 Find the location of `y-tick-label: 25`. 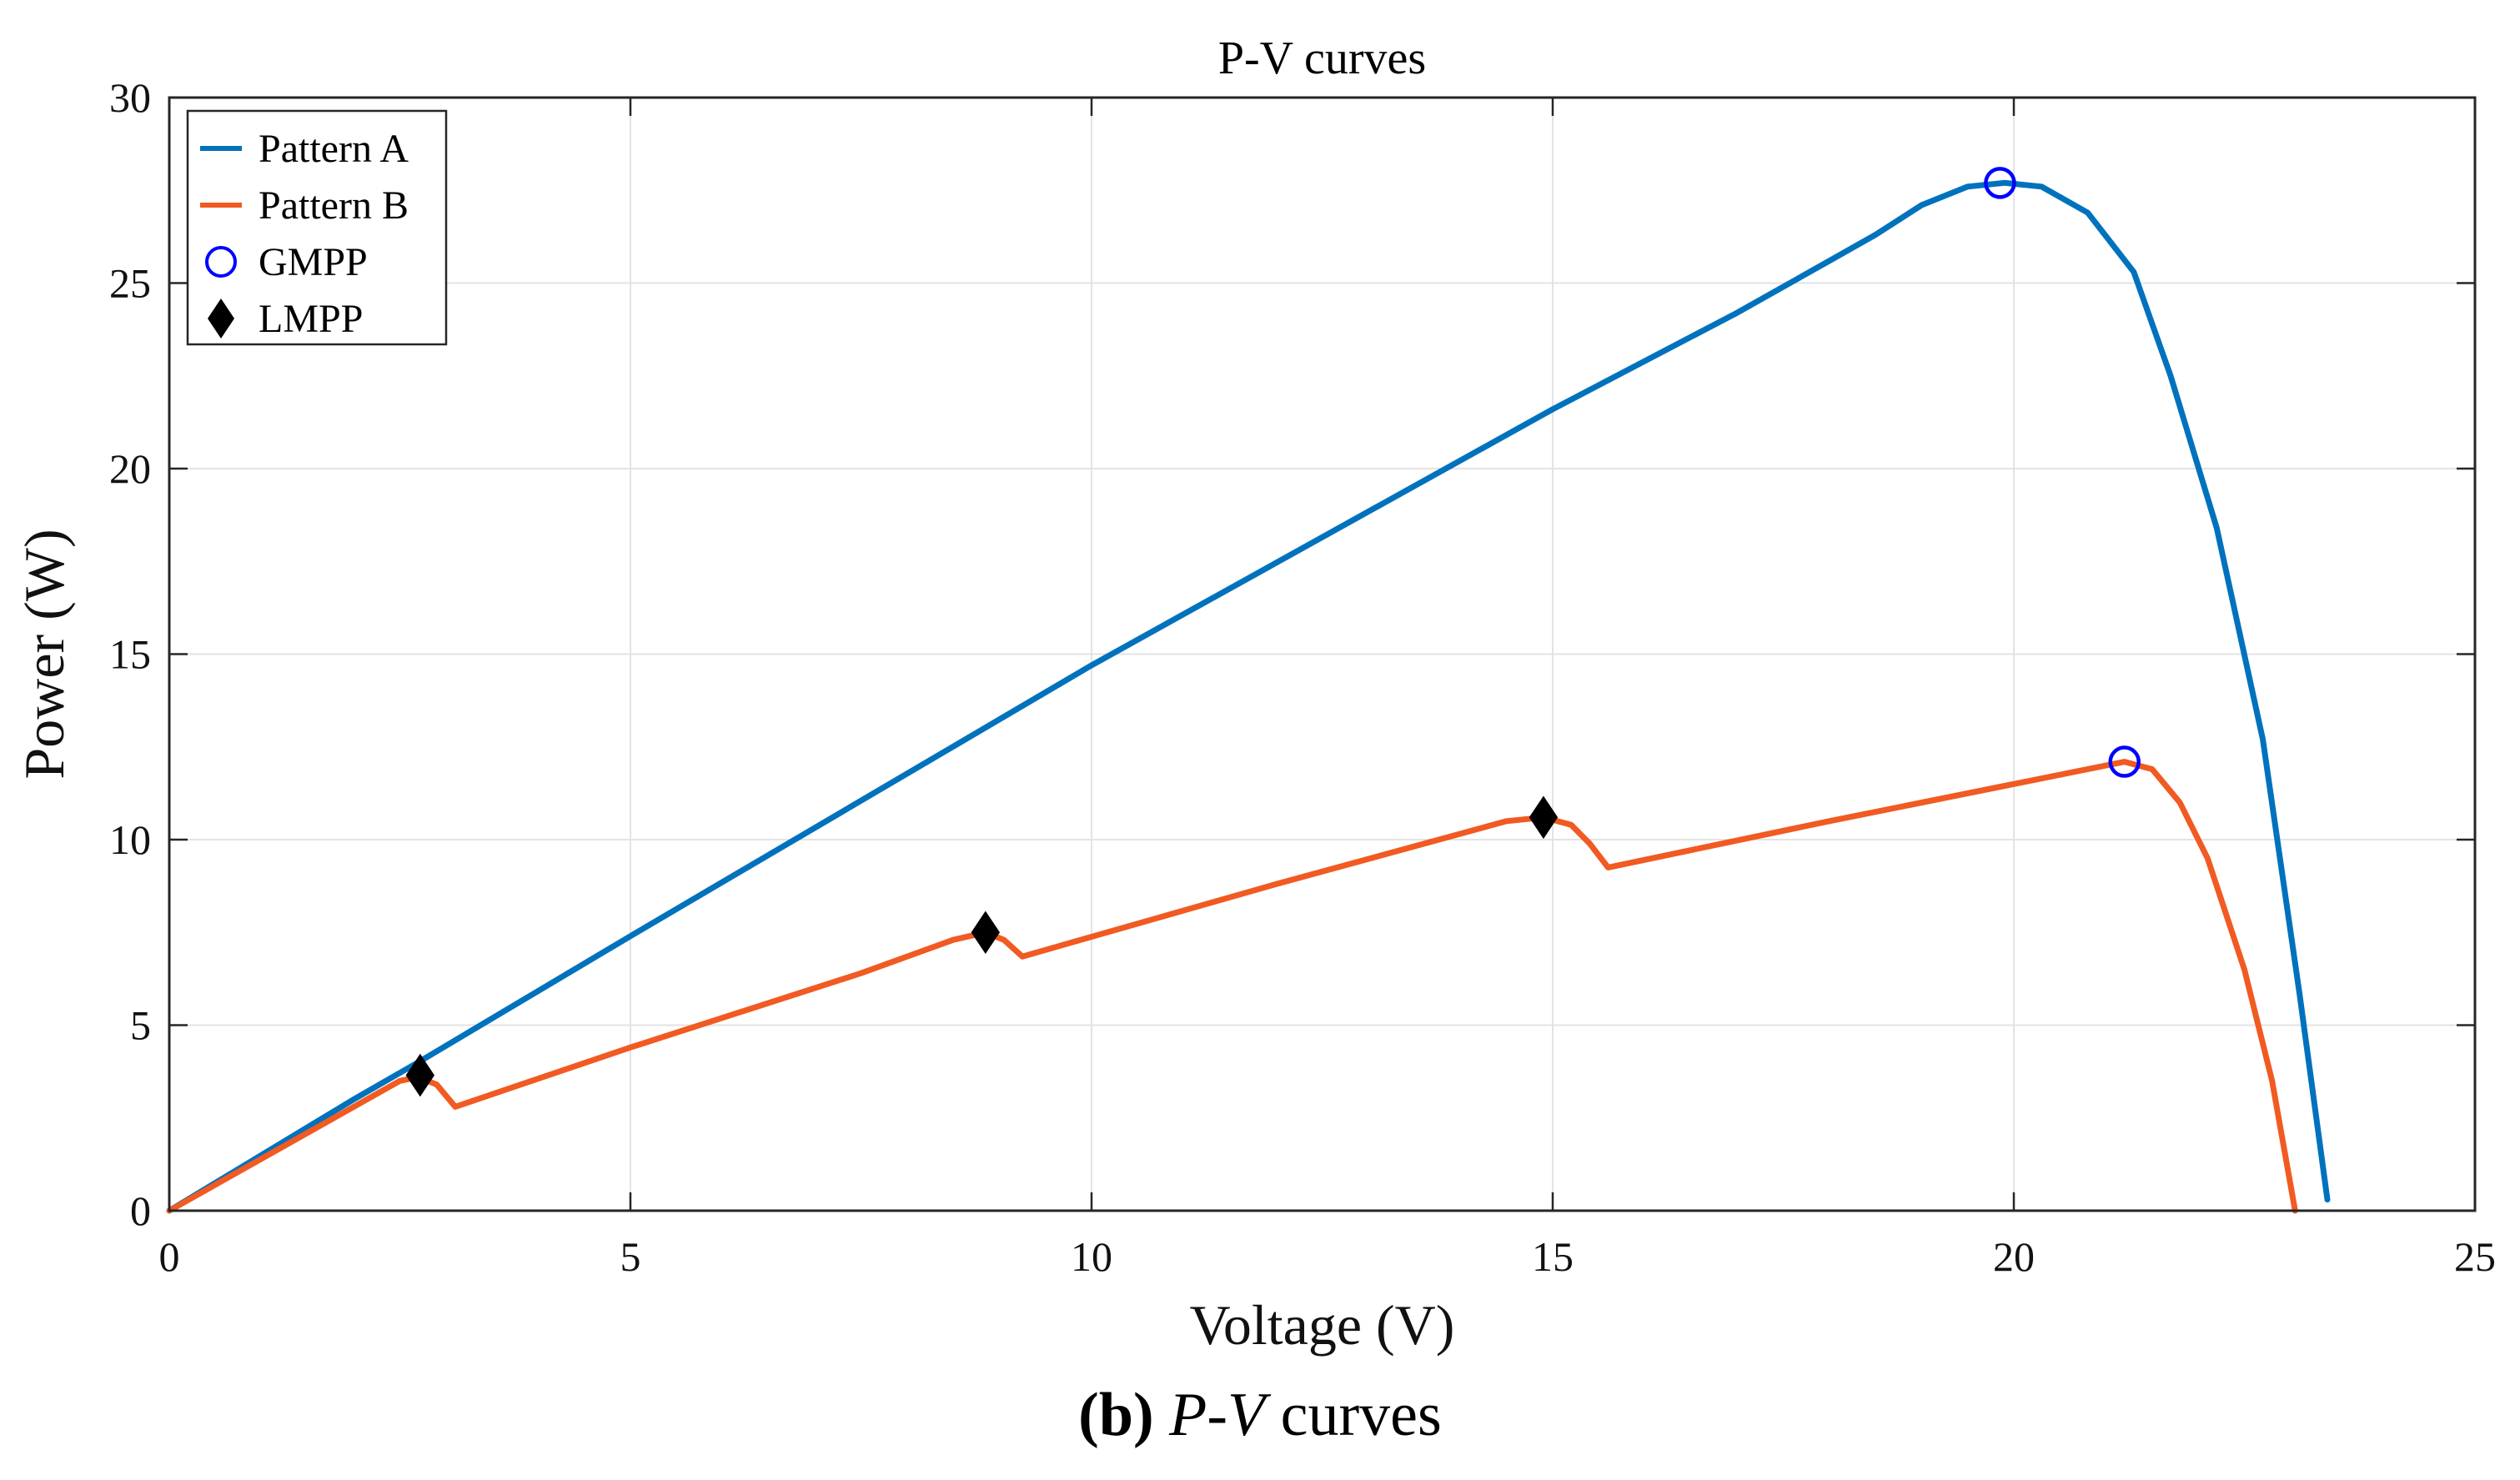

y-tick-label: 25 is located at coordinates (130, 283).